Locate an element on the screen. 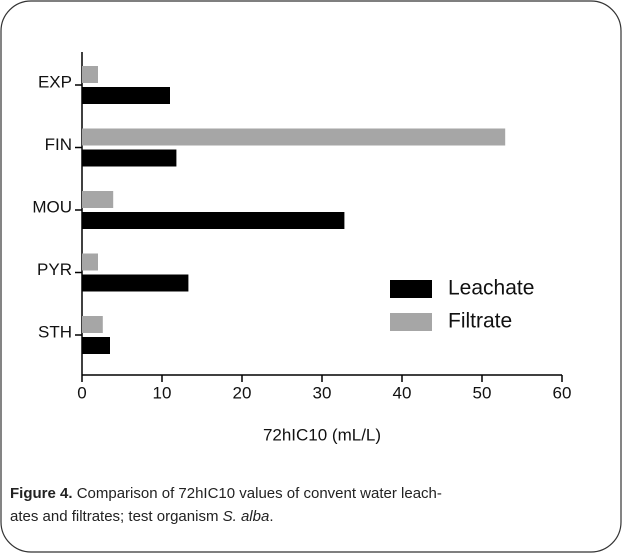 Image resolution: width=622 pixels, height=553 pixels. legend-label: Leachate is located at coordinates (491, 288).